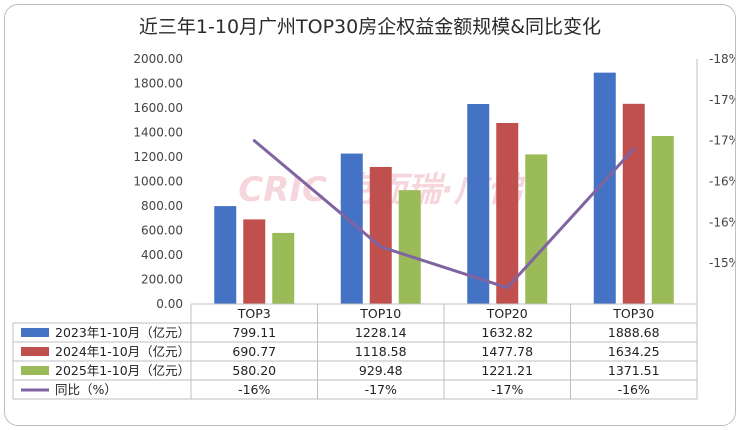 The width and height of the screenshot is (740, 430). I want to click on y-left-tick-label: 200.00, so click(162, 280).